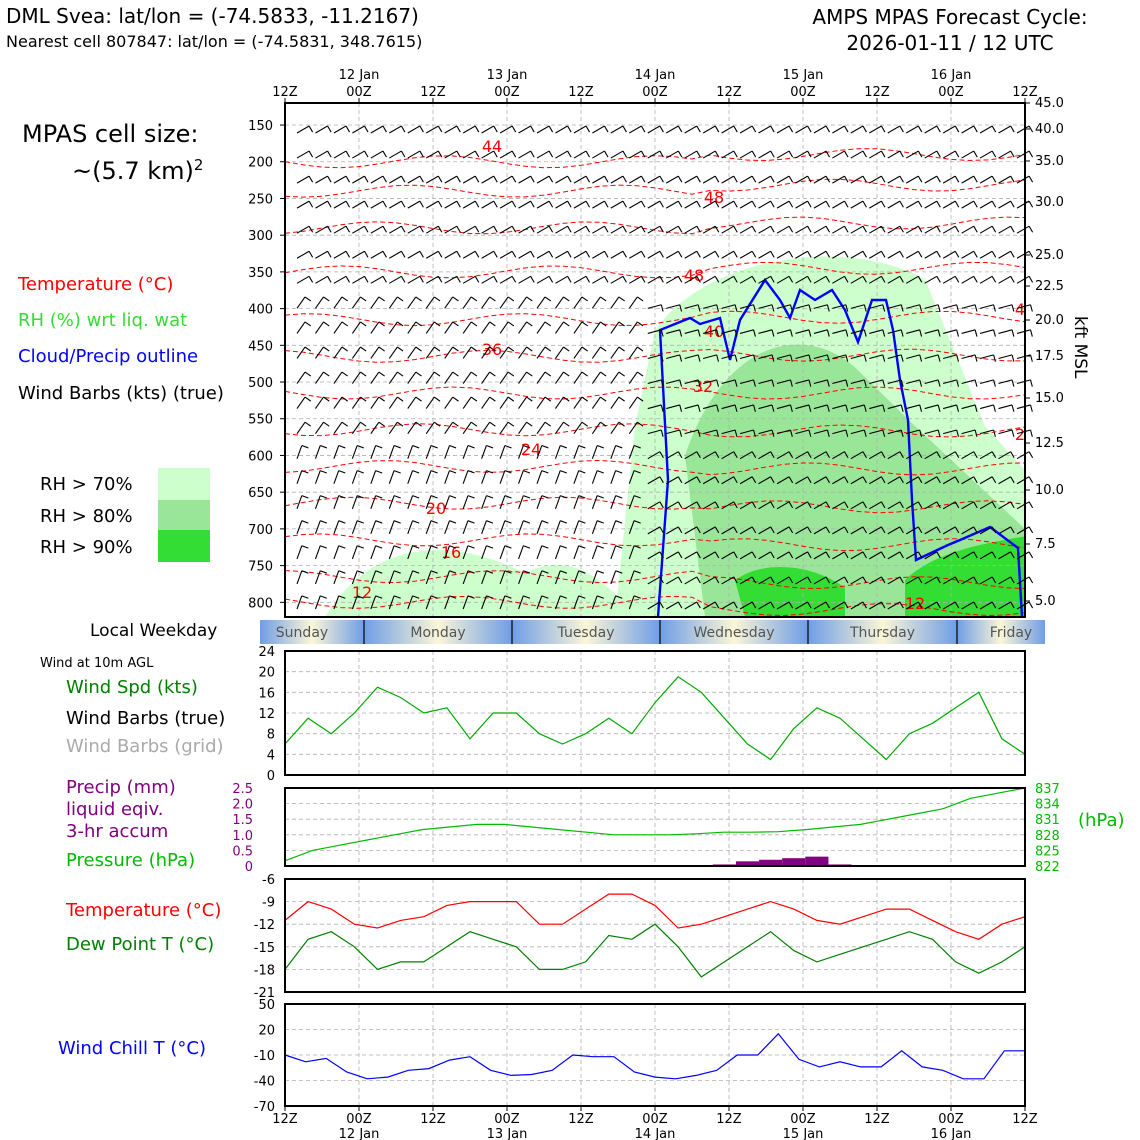 This screenshot has height=1140, width=1140. I want to click on top-time-label: 00Z, so click(655, 92).